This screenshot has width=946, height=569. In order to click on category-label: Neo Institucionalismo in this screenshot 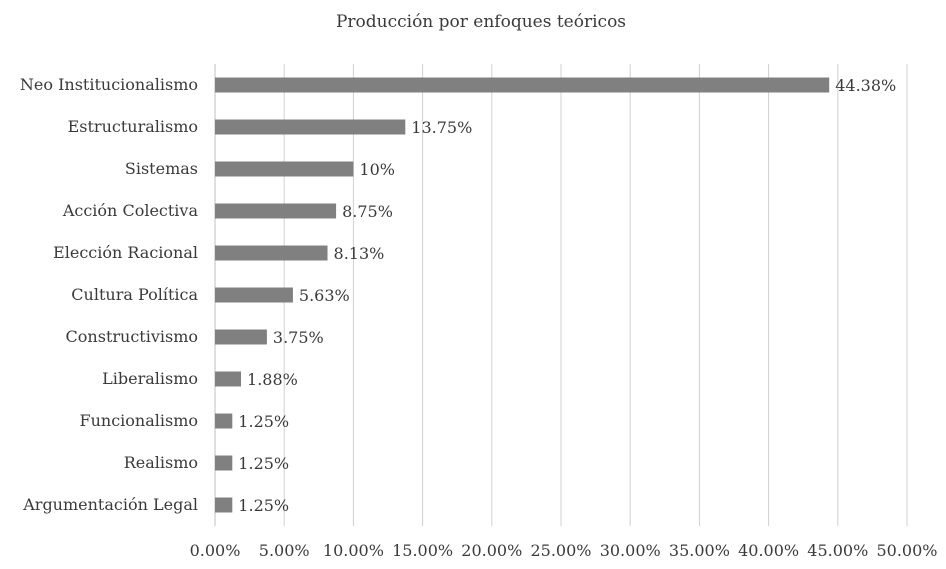, I will do `click(109, 84)`.